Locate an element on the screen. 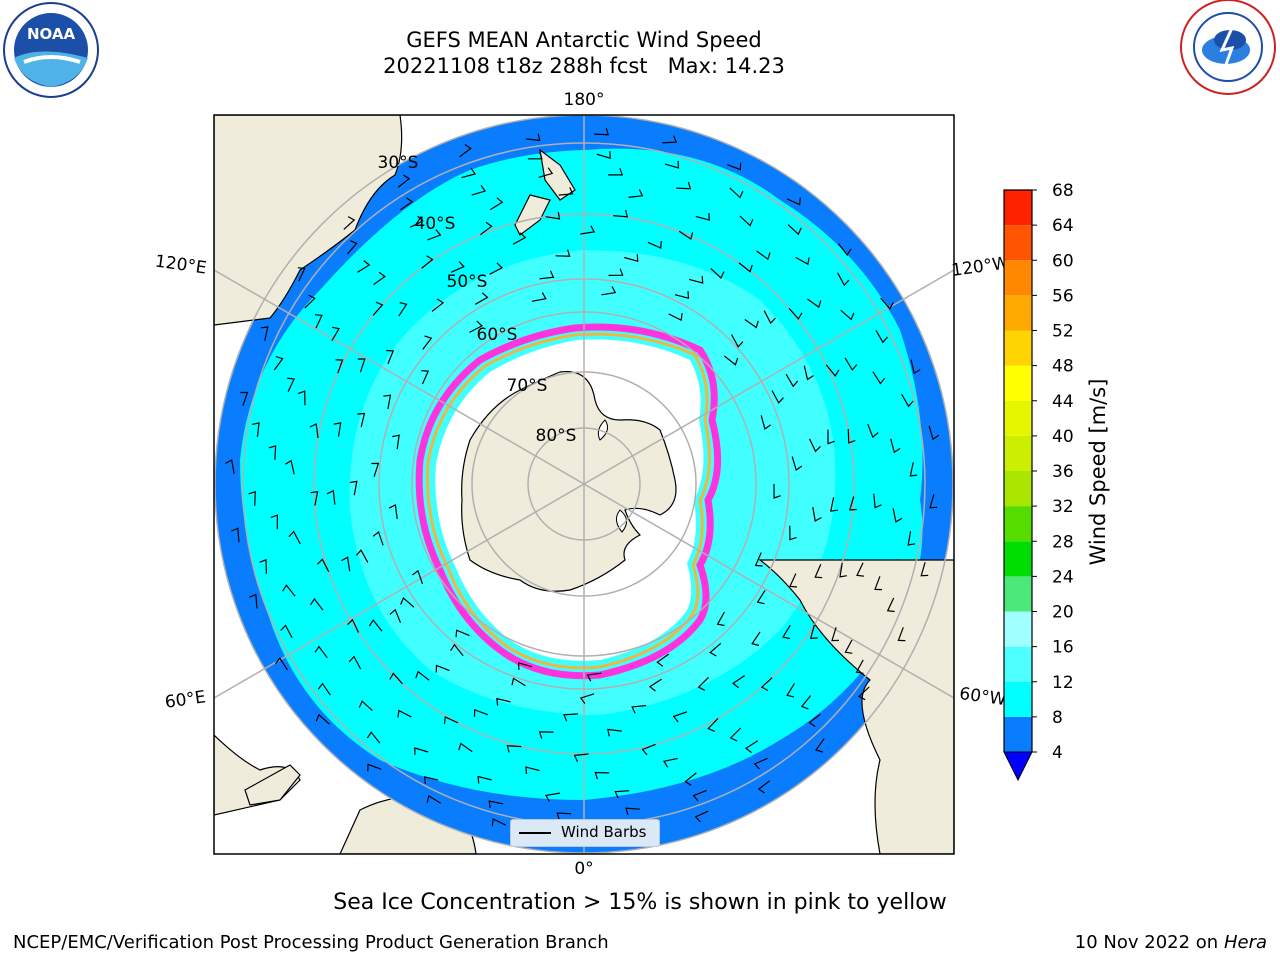  colorbar-tick-label: 56 is located at coordinates (1063, 296).